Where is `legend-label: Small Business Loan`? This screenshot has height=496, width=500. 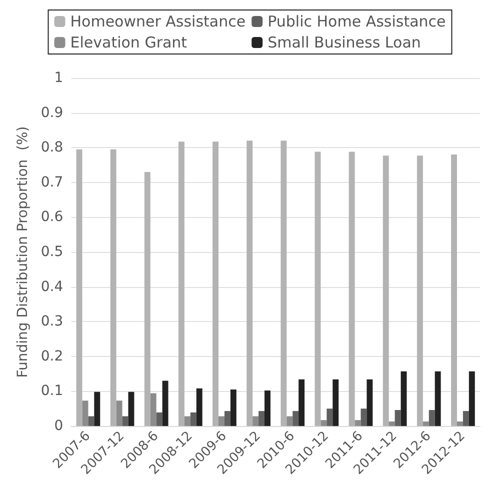
legend-label: Small Business Loan is located at coordinates (344, 43).